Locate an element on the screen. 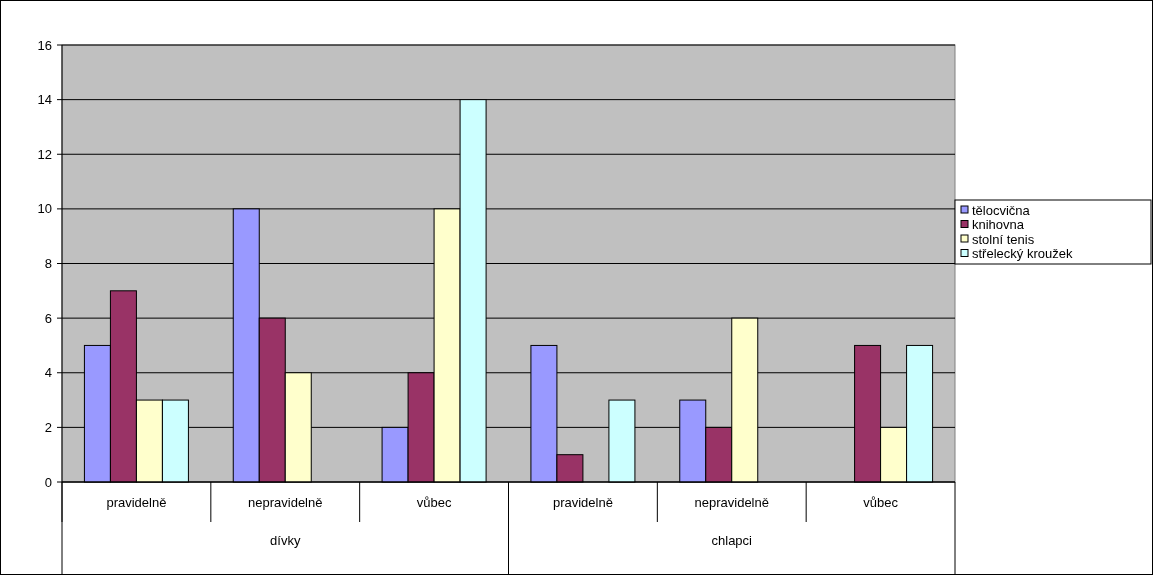 Image resolution: width=1153 pixels, height=575 pixels. y-tick-label: 16 is located at coordinates (44, 45).